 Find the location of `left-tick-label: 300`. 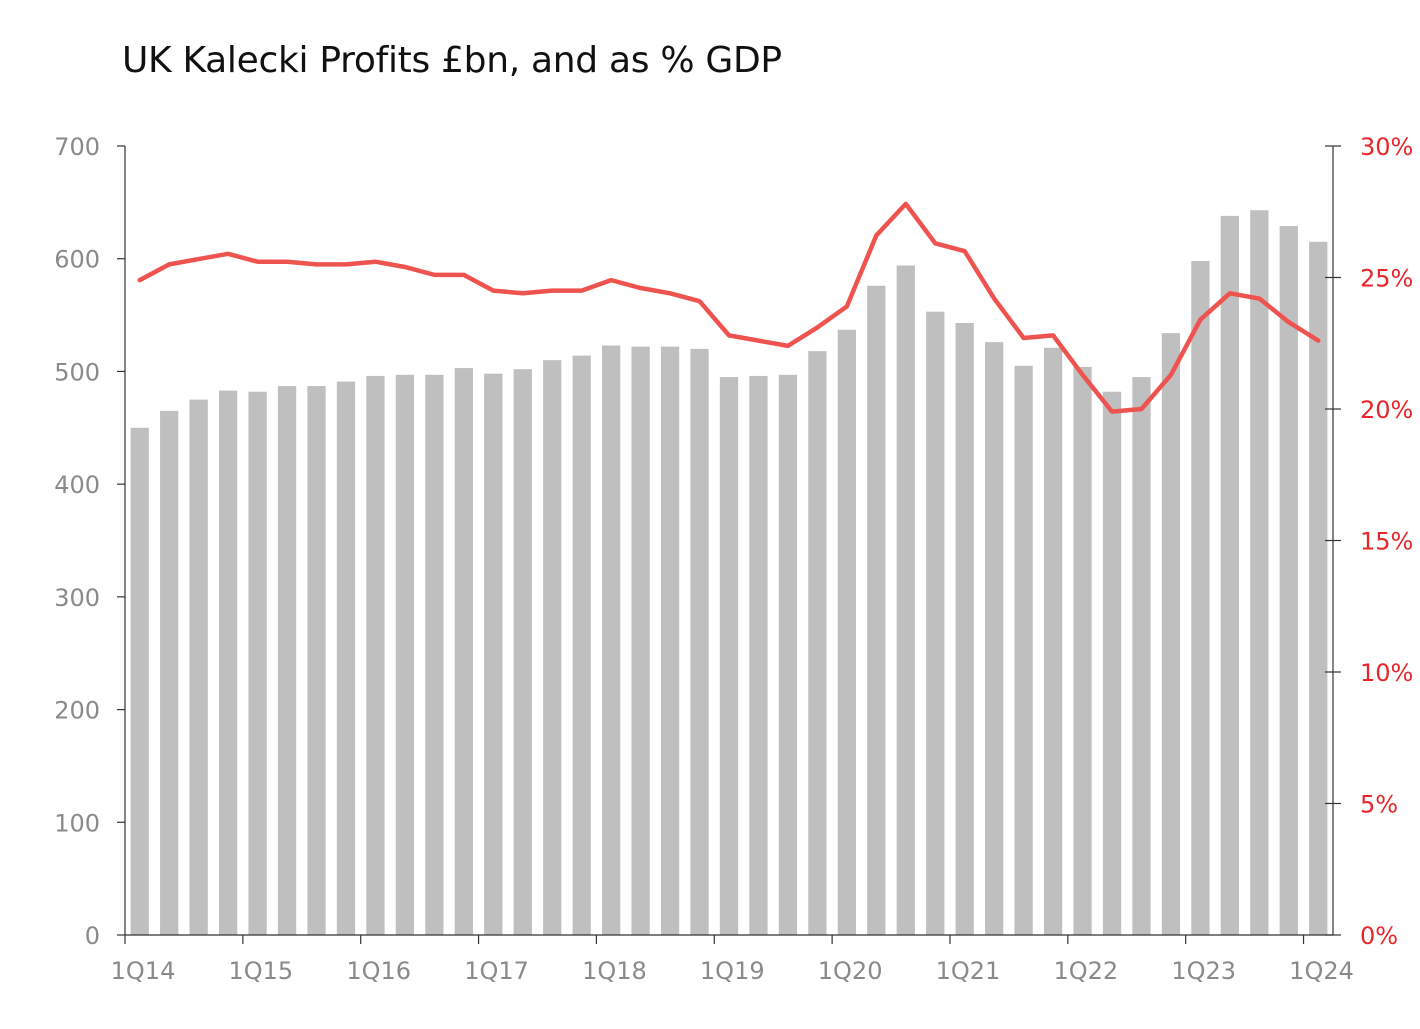

left-tick-label: 300 is located at coordinates (77, 598).